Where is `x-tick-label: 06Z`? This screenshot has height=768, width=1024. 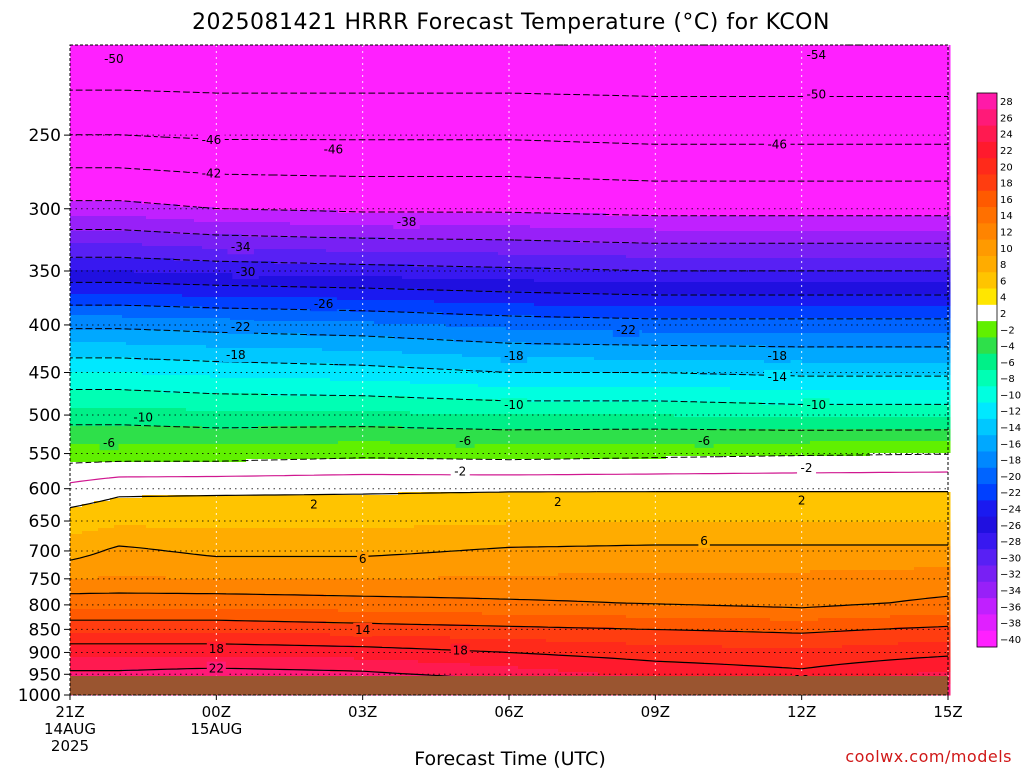
x-tick-label: 06Z is located at coordinates (508, 712).